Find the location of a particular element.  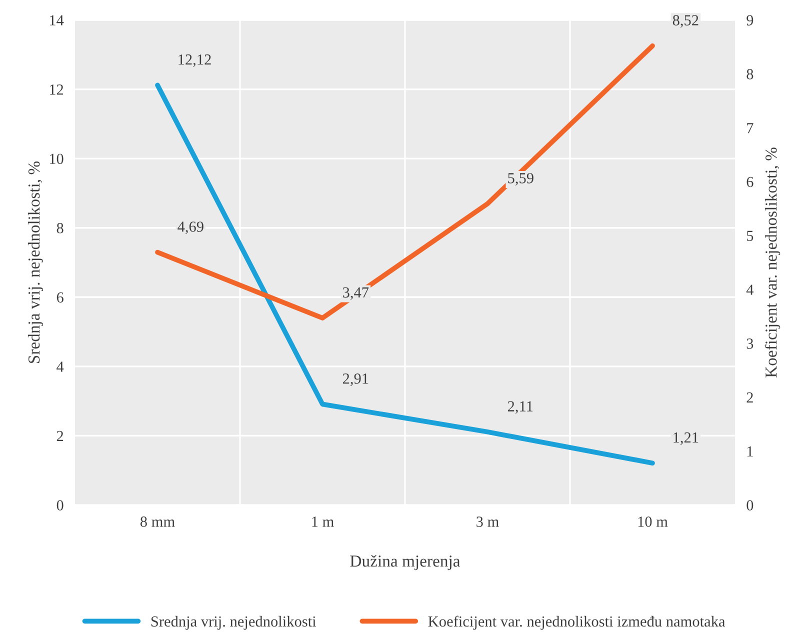

y2-tick-label: 1 is located at coordinates (750, 451).